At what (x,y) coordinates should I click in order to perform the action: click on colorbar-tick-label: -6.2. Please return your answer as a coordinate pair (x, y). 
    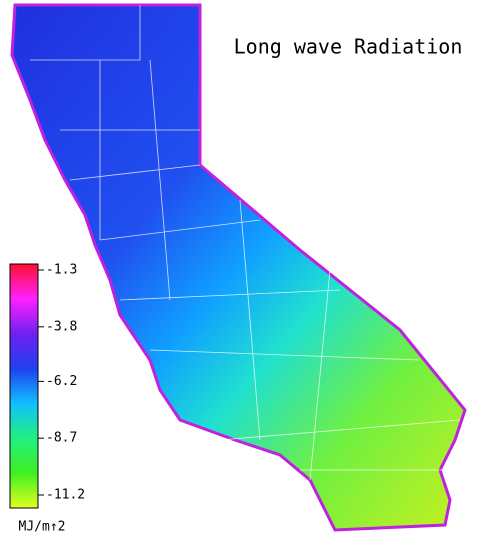
    Looking at the image, I should click on (61, 381).